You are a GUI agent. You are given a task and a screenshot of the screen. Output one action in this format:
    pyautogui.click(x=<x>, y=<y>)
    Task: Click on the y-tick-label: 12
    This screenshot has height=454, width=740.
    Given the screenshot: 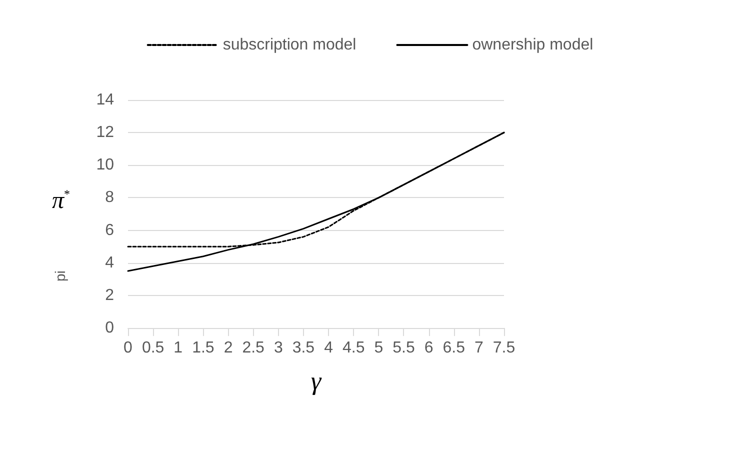 What is the action you would take?
    pyautogui.click(x=105, y=133)
    